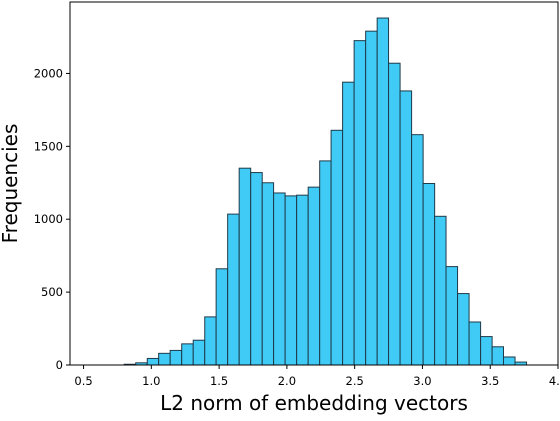  Describe the element at coordinates (219, 381) in the screenshot. I see `x-tick-label: 1.5` at that location.